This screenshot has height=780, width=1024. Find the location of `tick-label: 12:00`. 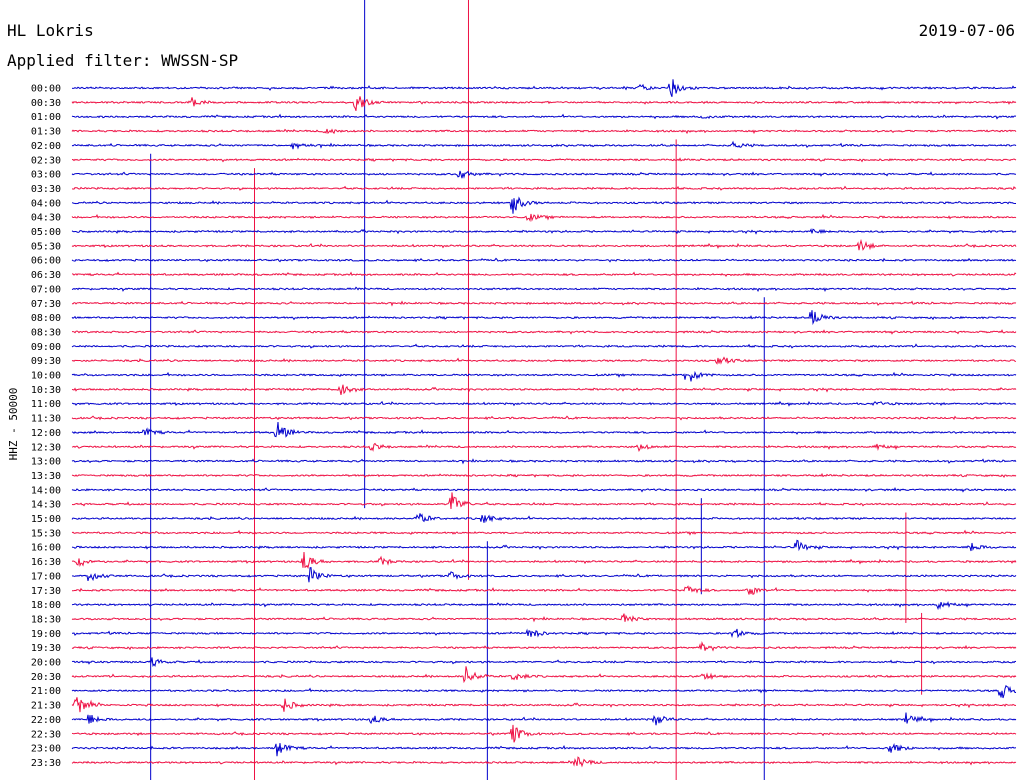

tick-label: 12:00 is located at coordinates (46, 433).